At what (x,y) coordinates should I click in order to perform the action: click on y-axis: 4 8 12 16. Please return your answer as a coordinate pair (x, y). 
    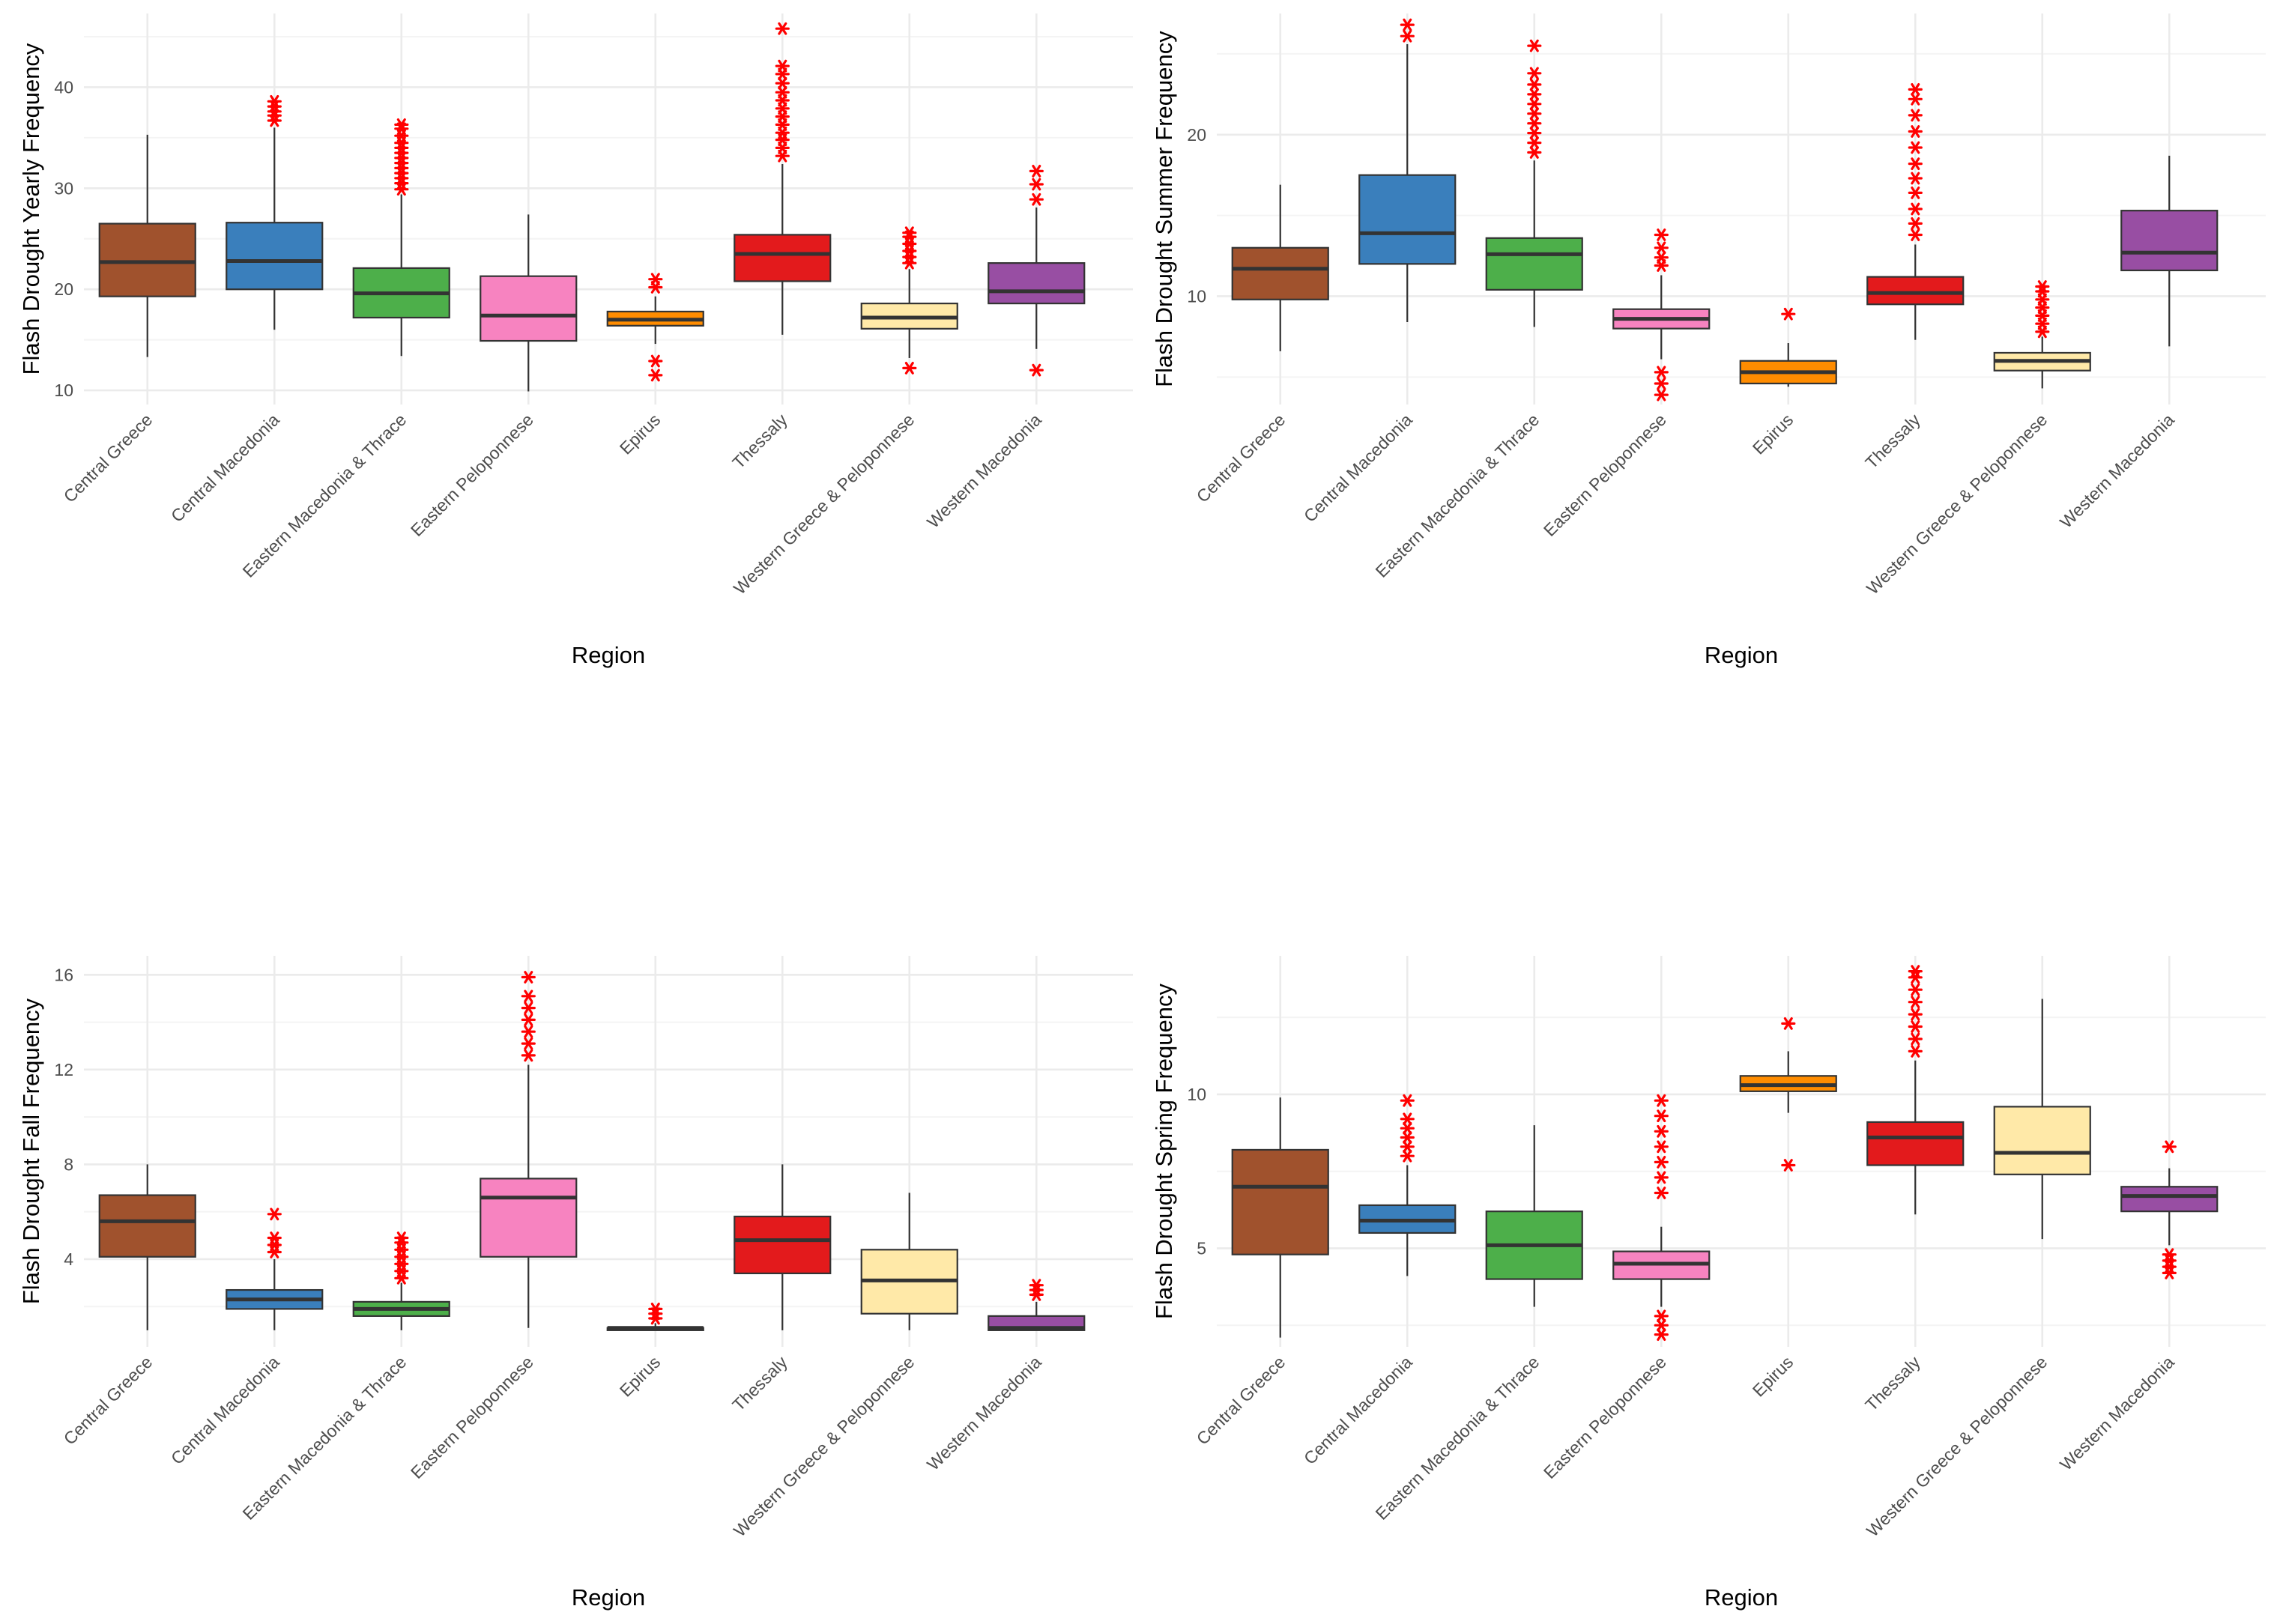
    Looking at the image, I should click on (63, 1117).